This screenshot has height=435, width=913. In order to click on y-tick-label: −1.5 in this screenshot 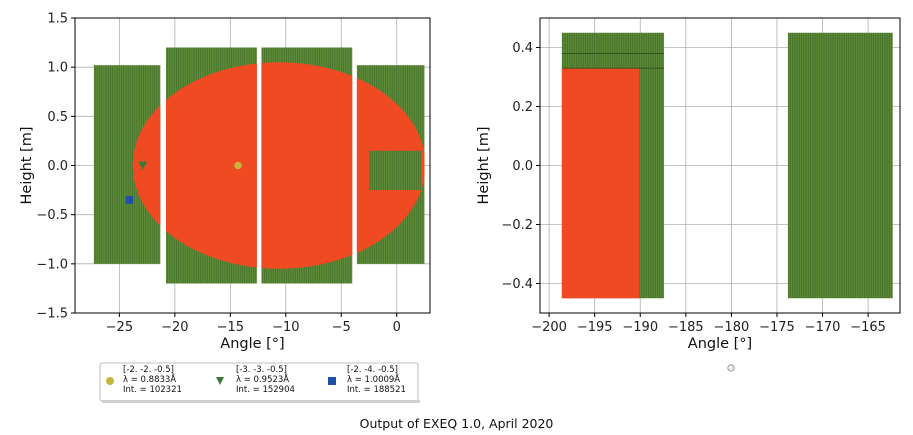, I will do `click(52, 314)`.